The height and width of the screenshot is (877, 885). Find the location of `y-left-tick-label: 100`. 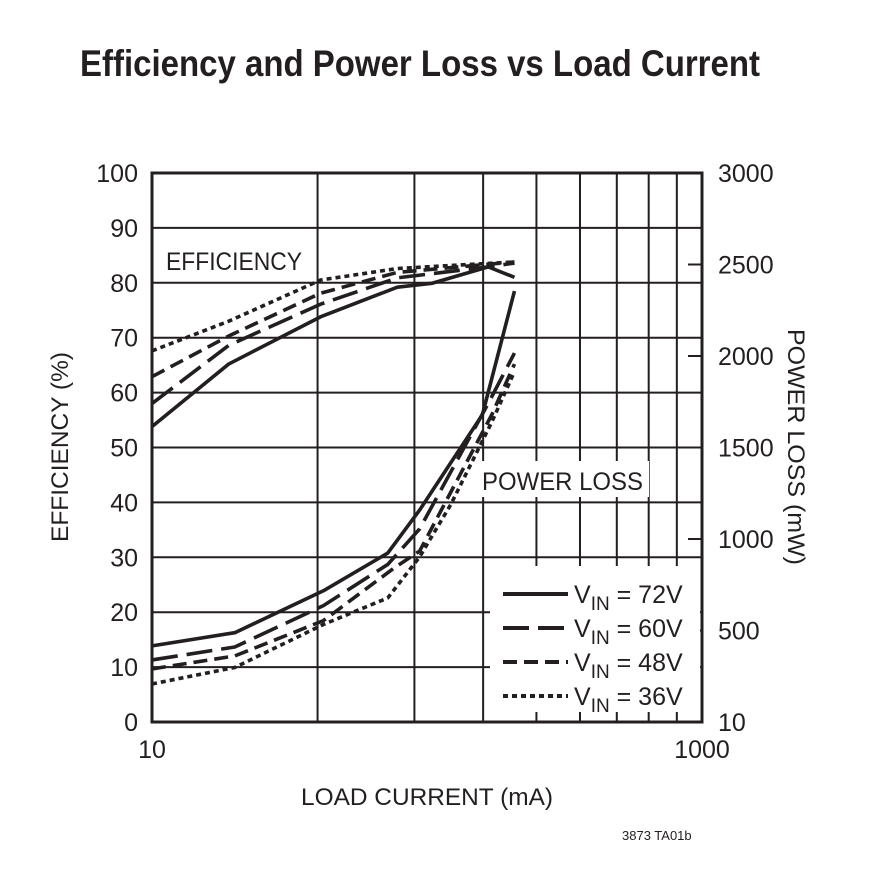

y-left-tick-label: 100 is located at coordinates (117, 174).